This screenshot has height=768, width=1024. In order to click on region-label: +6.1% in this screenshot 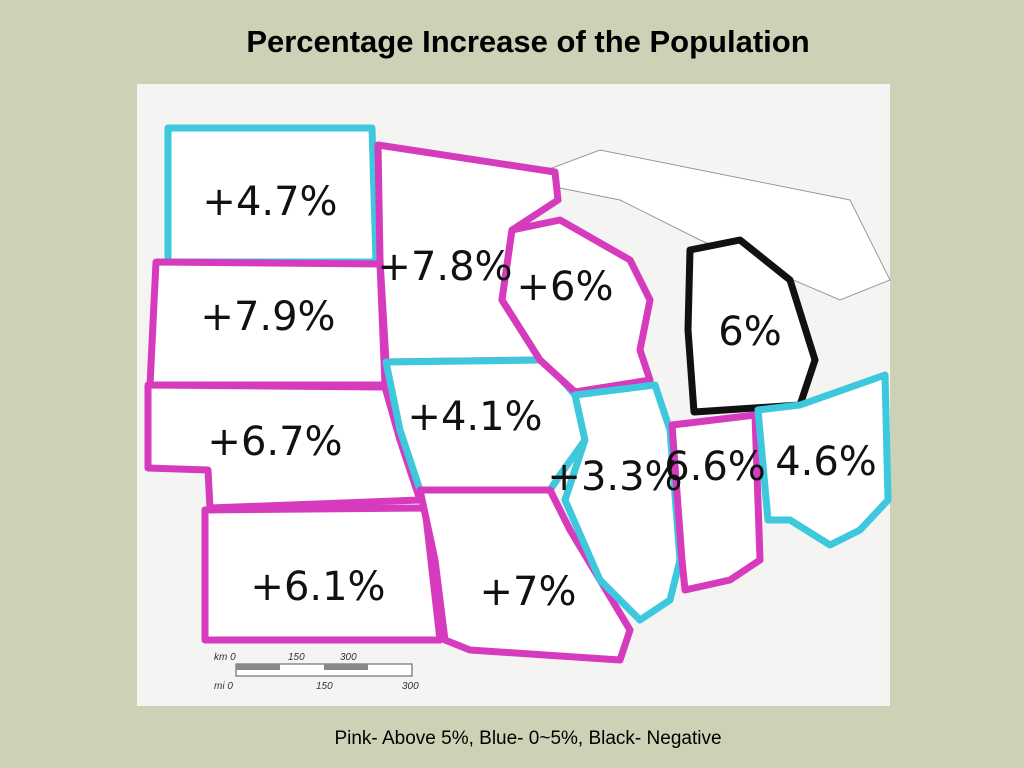, I will do `click(317, 587)`.